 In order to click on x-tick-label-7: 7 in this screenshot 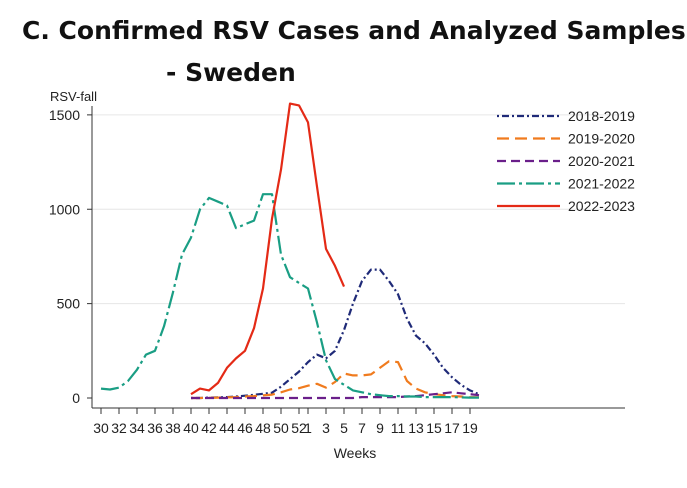, I will do `click(362, 428)`.